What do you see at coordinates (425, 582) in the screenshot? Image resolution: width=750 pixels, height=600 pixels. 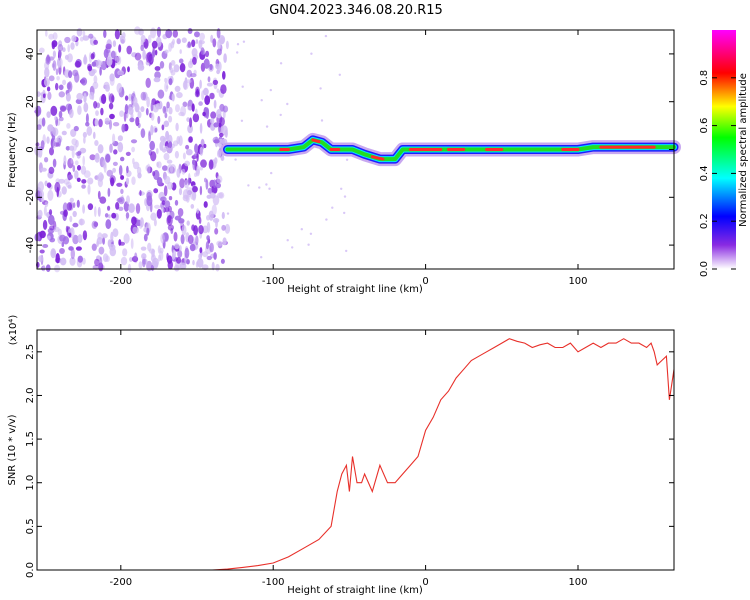 I see `snr-x-tick-label: 0` at bounding box center [425, 582].